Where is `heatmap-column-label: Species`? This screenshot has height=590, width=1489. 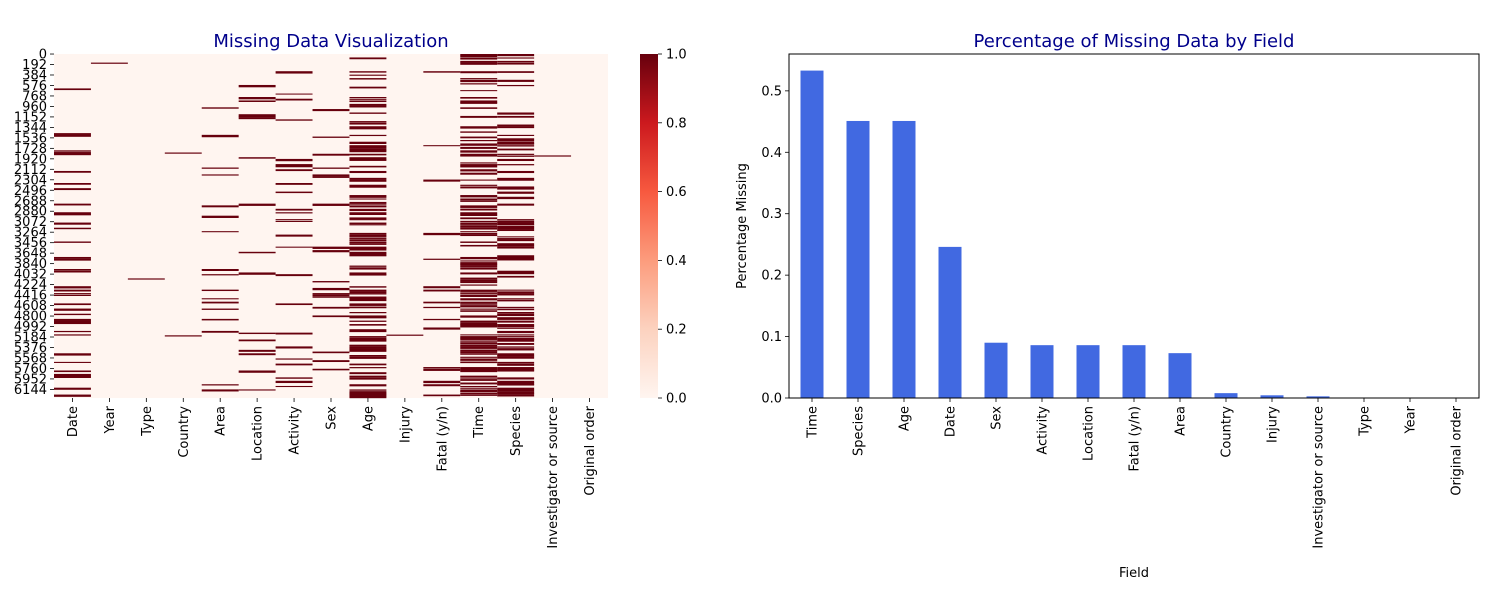
heatmap-column-label: Species is located at coordinates (516, 431).